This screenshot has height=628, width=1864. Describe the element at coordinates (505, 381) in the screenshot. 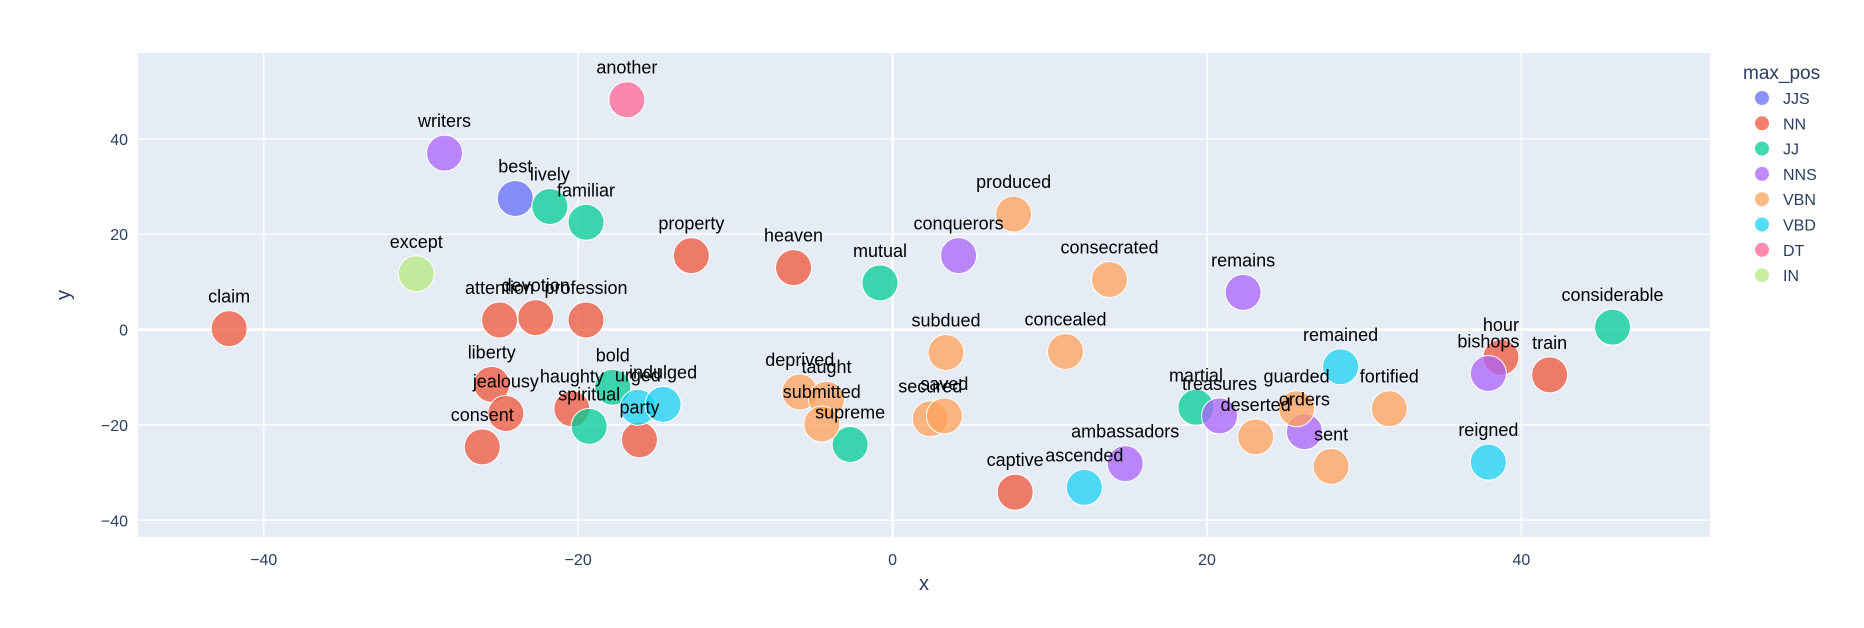

I see `point-label: jealousy` at that location.